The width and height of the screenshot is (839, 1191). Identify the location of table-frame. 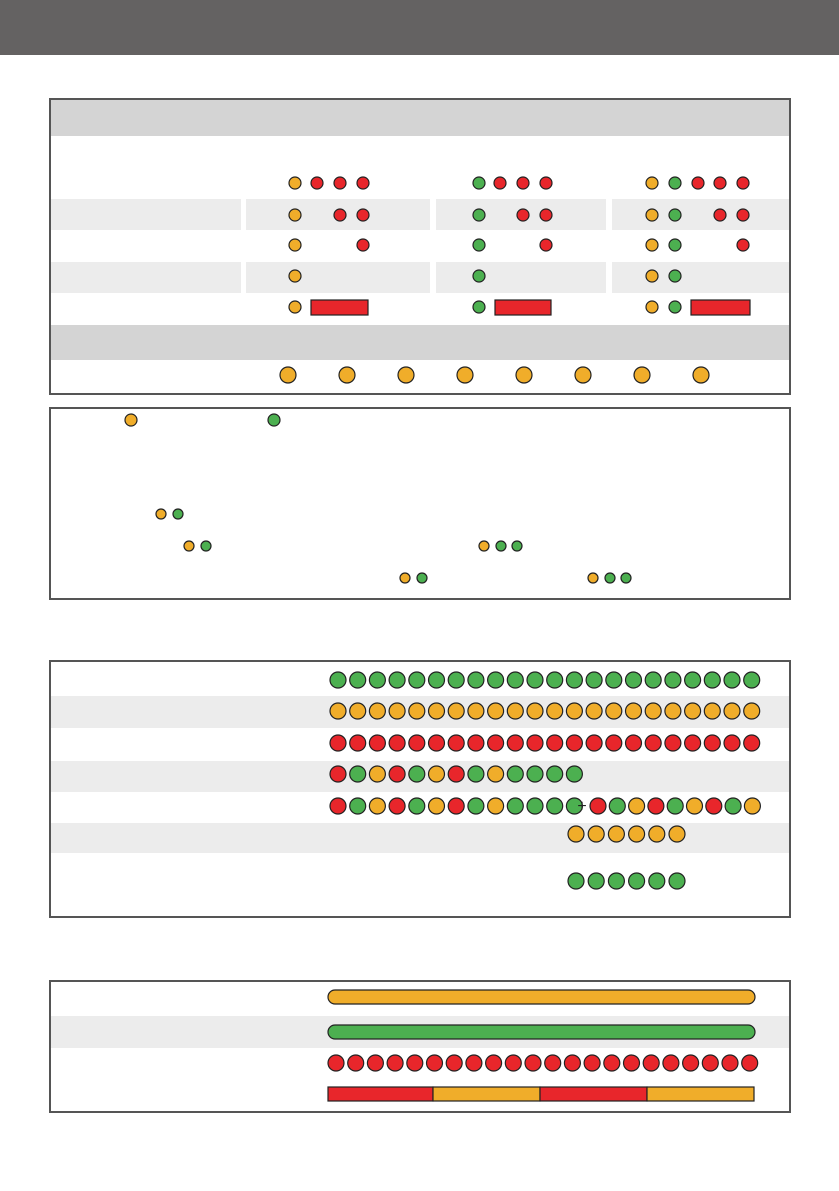
(420, 503).